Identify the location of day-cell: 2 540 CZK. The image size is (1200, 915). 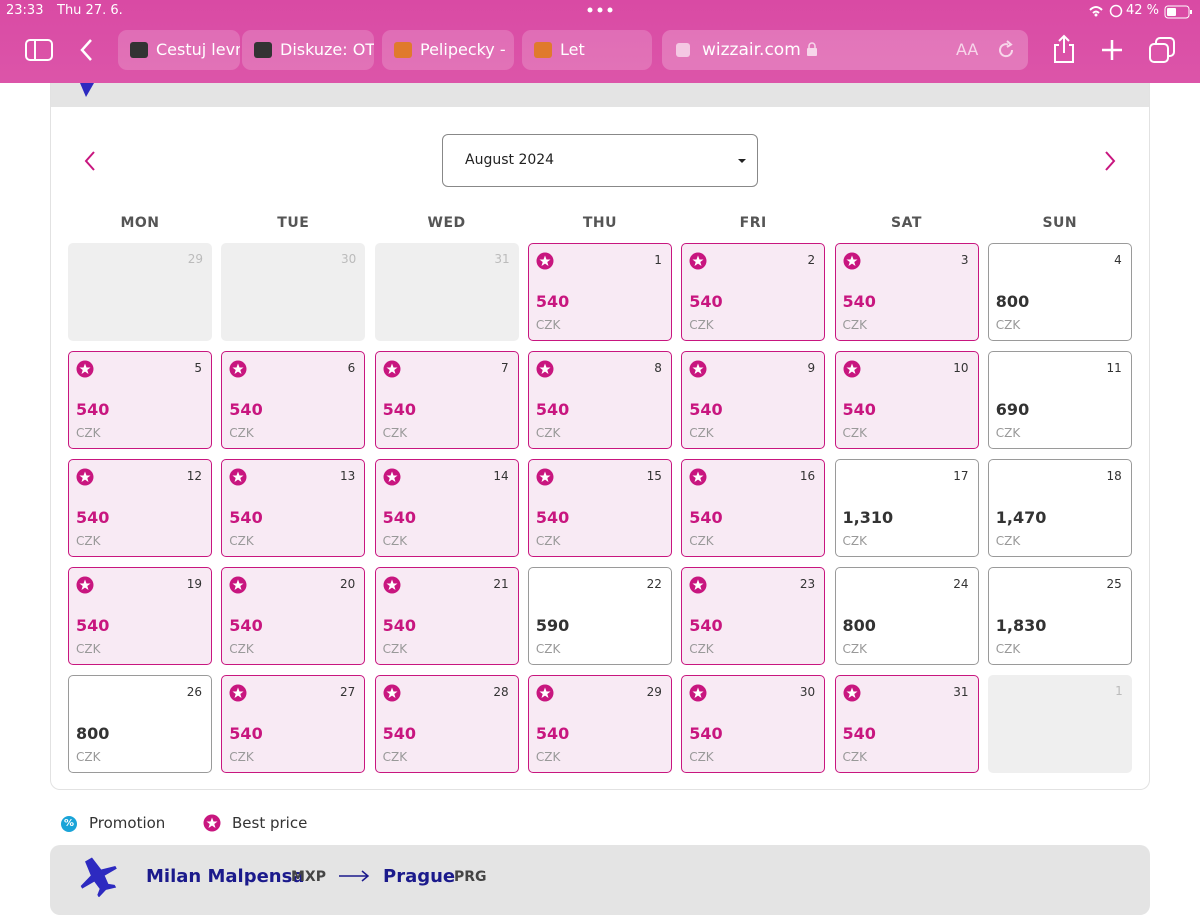
(753, 292).